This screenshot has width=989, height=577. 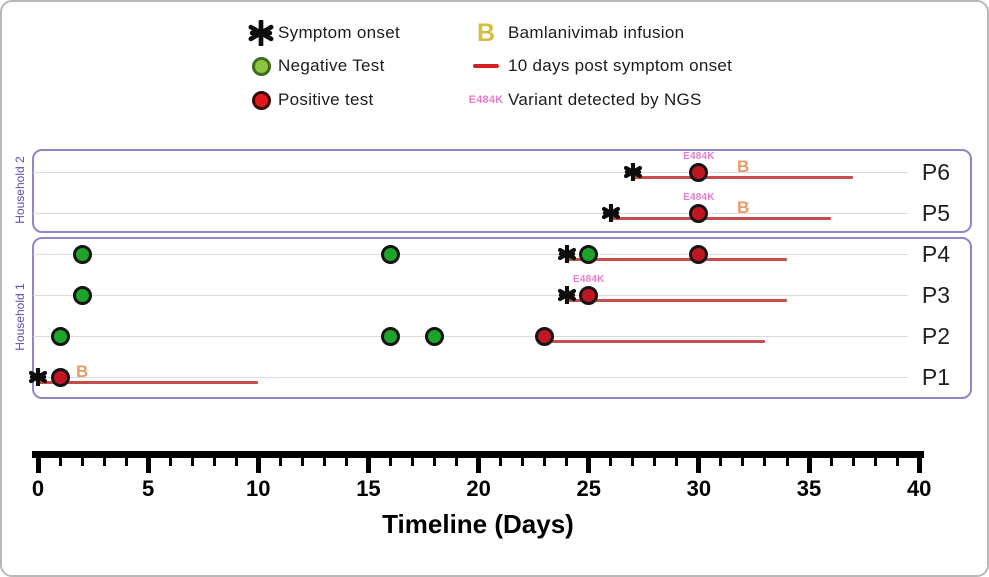 I want to click on legend-variant-label: Variant detected by NGS, so click(x=605, y=99).